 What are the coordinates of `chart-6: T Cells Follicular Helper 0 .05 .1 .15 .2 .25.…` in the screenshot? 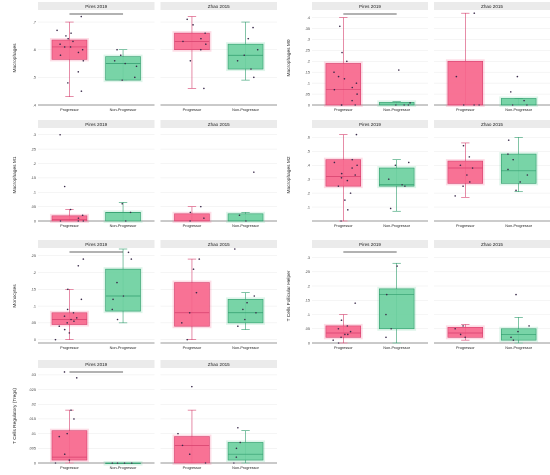 It's located at (418, 295).